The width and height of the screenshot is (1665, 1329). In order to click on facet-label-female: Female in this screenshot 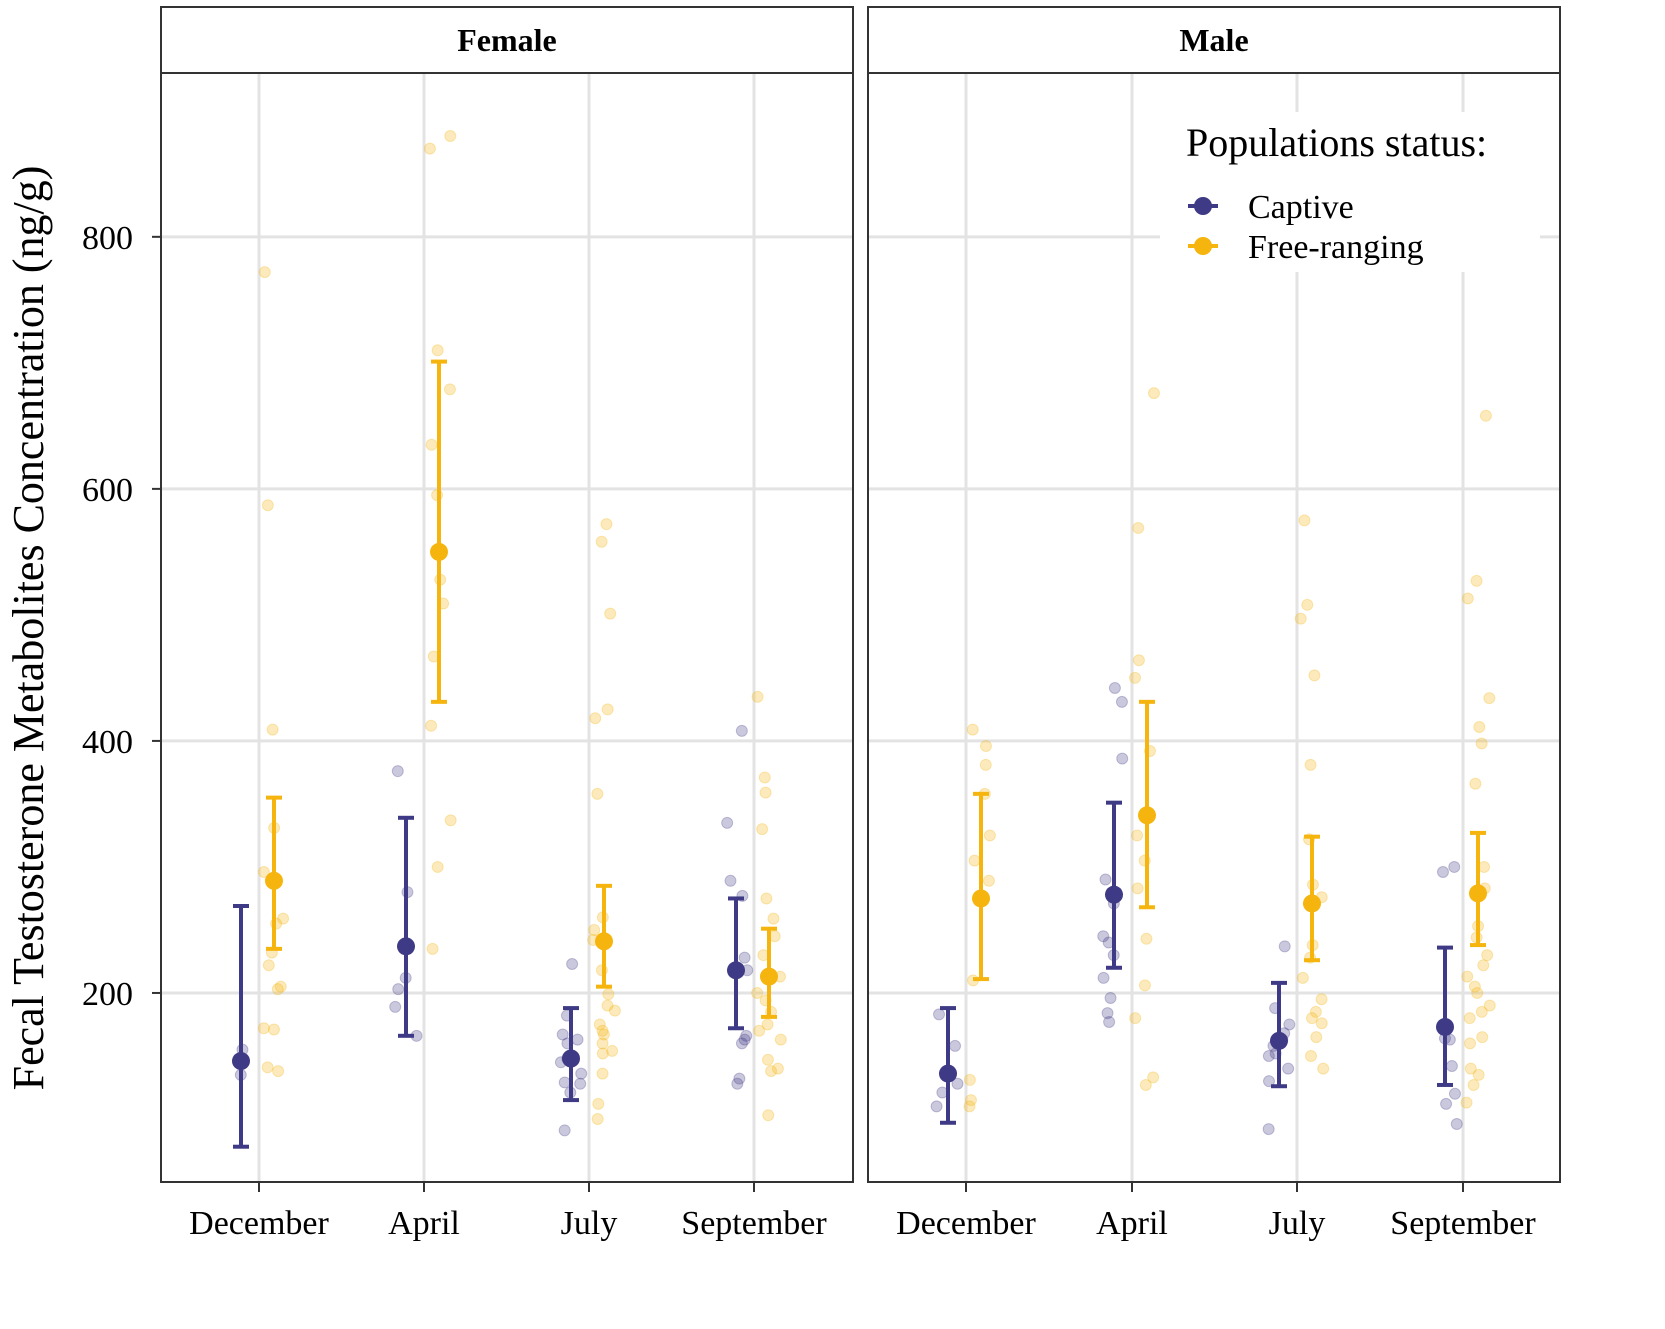, I will do `click(507, 40)`.